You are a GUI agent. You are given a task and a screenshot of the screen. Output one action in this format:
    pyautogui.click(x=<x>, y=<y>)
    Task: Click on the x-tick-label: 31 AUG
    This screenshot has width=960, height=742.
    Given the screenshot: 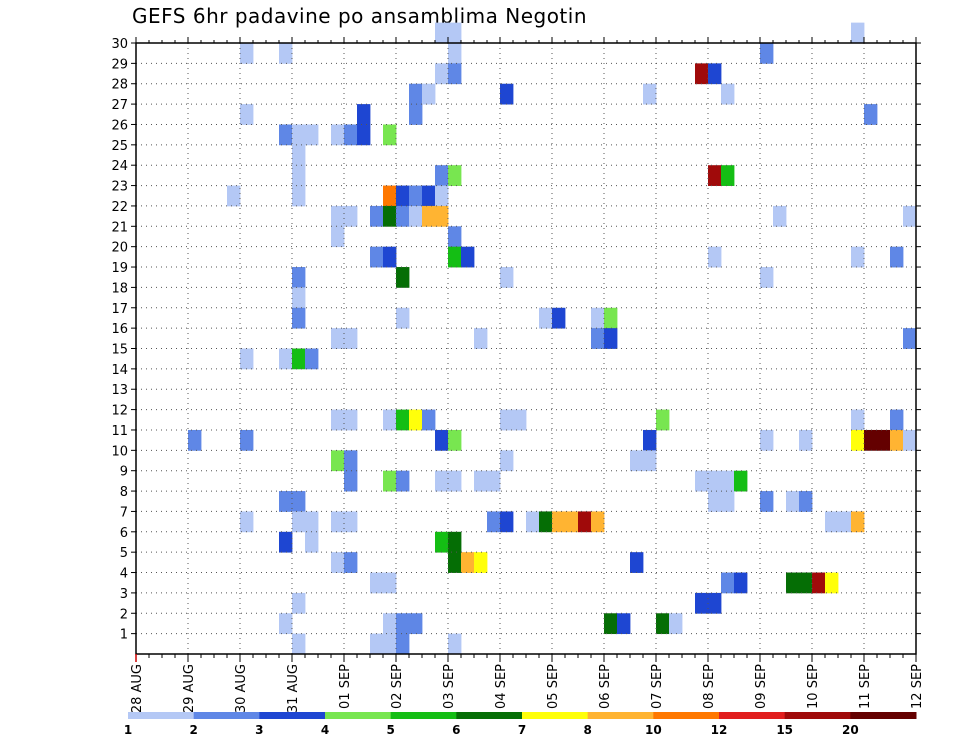 What is the action you would take?
    pyautogui.click(x=293, y=688)
    